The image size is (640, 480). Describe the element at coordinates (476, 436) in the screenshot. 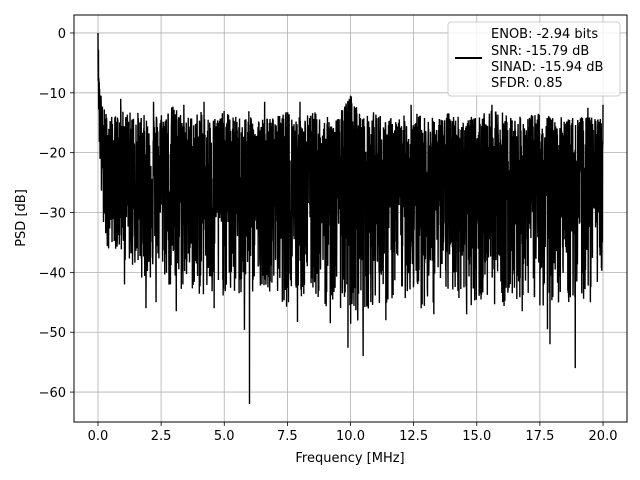

I see `x-tick-label: 15.0` at that location.